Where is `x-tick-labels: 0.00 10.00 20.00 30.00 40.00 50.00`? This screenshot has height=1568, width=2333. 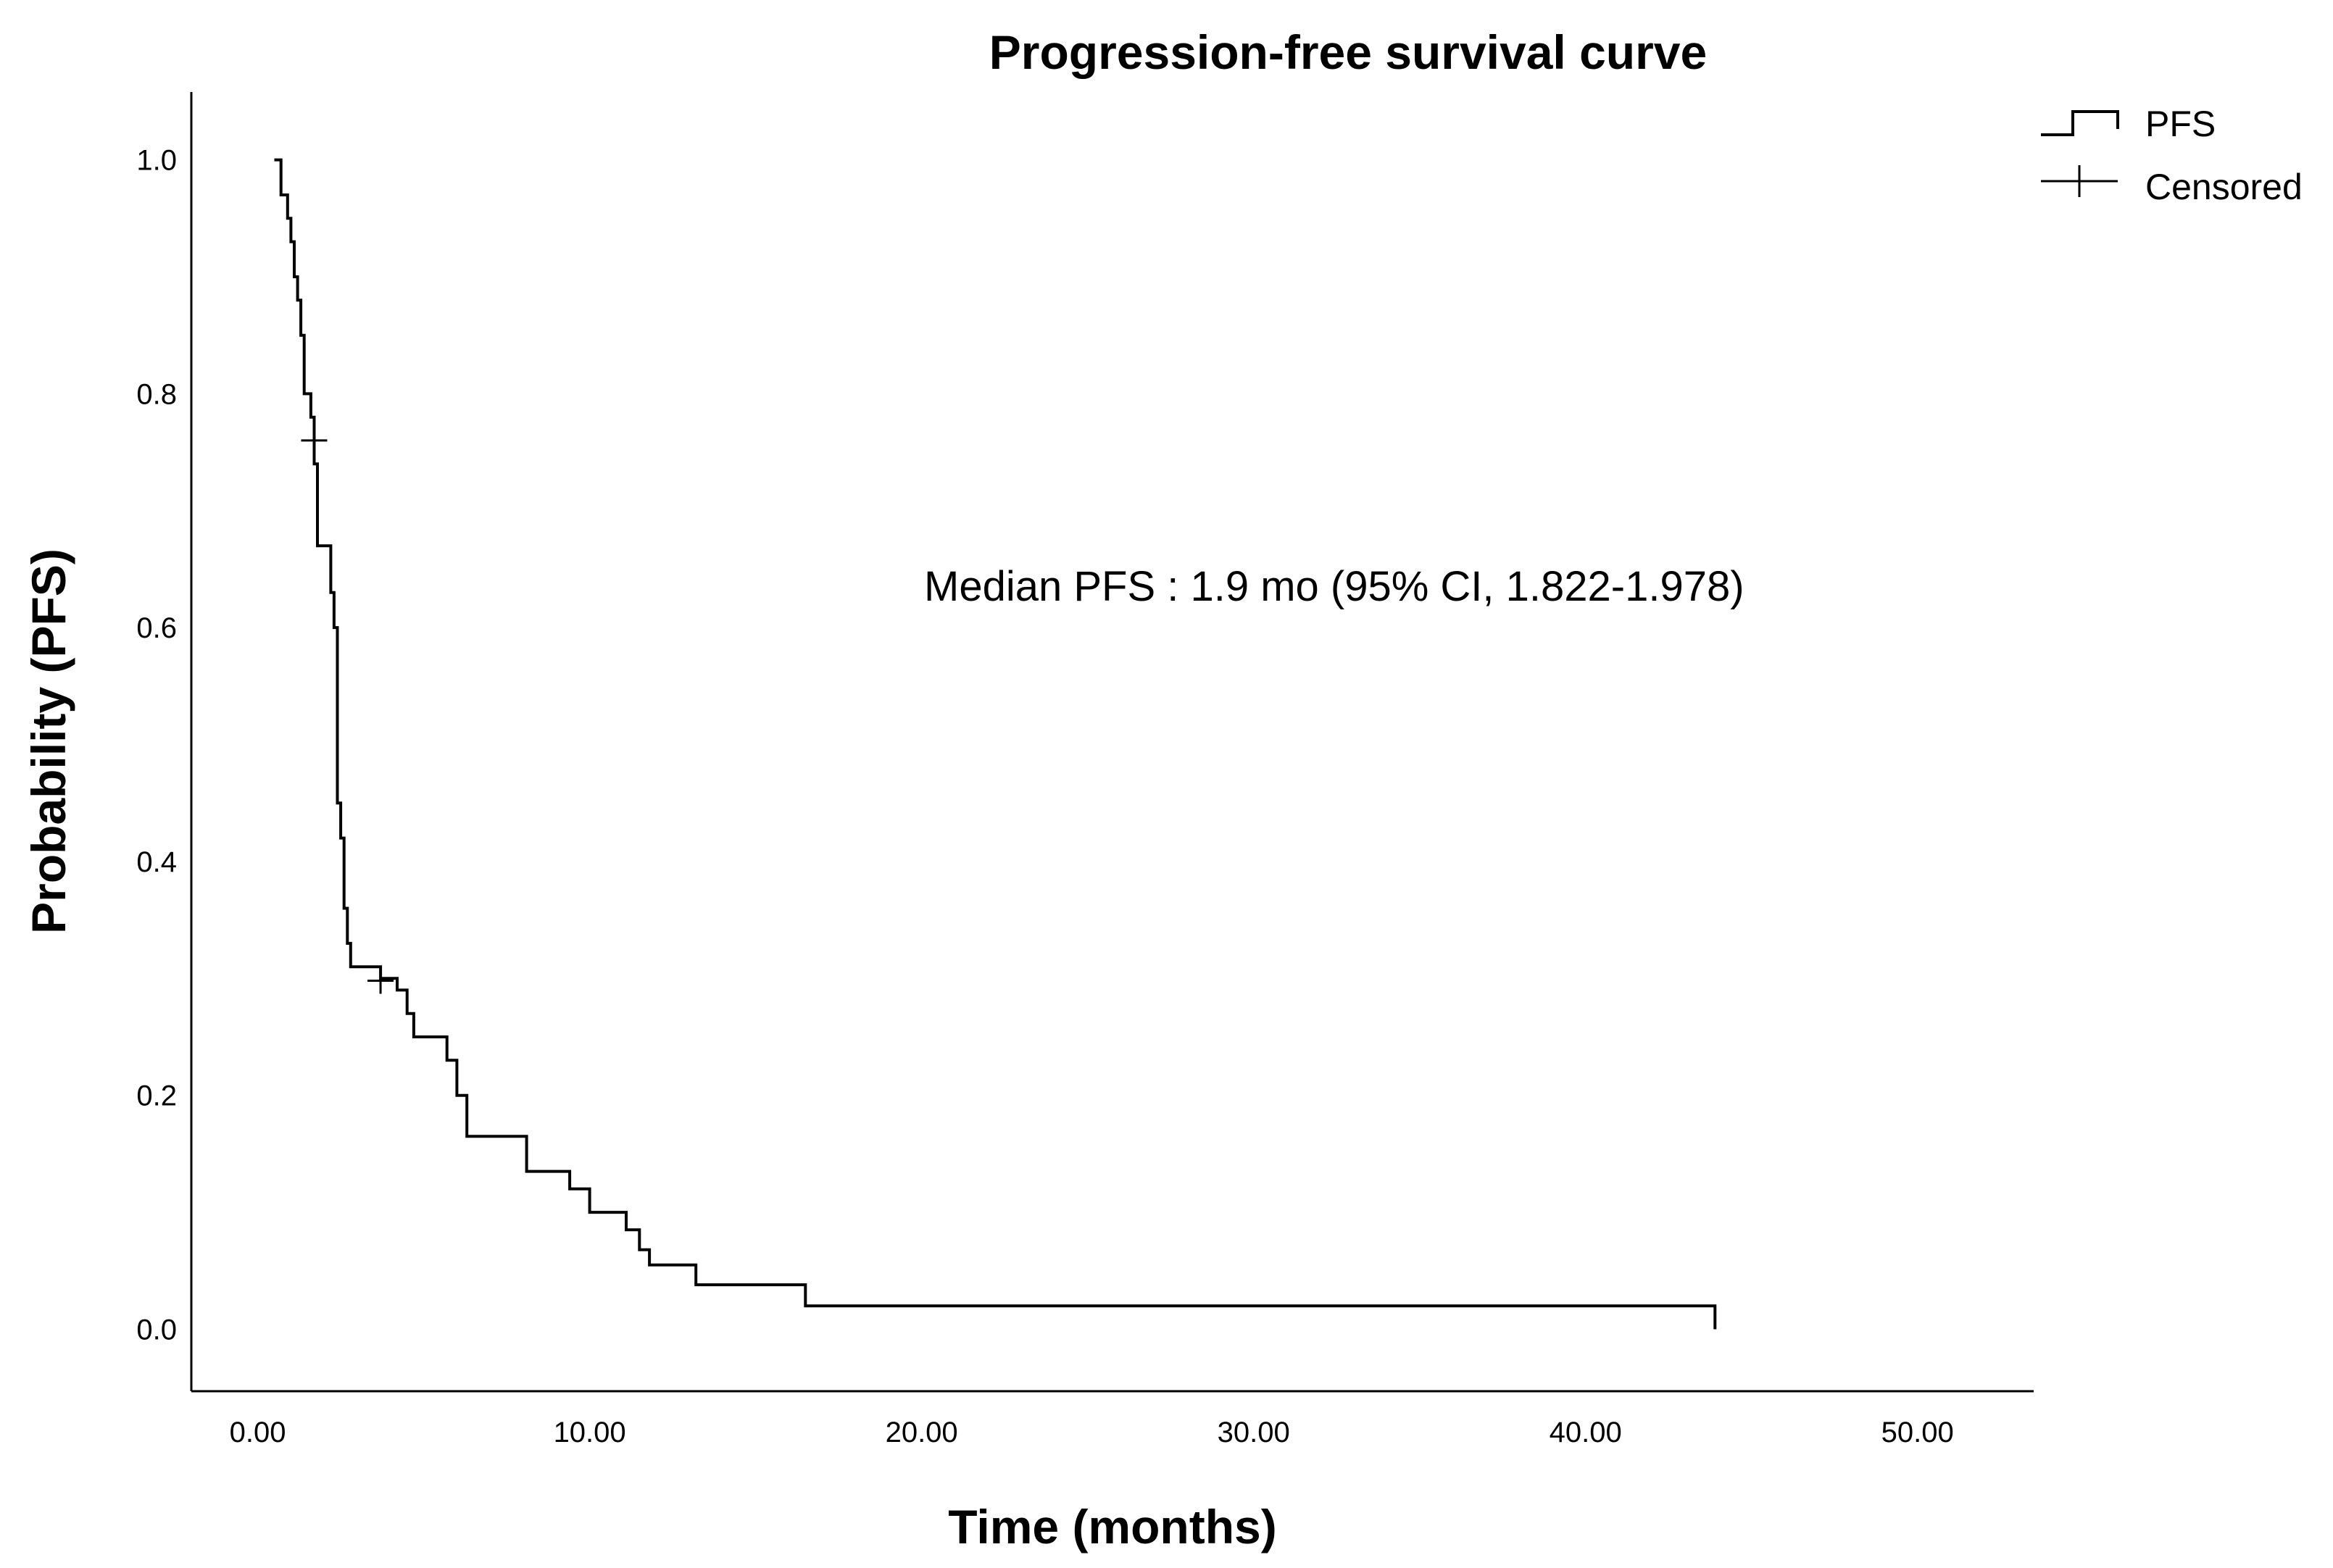
x-tick-labels: 0.00 10.00 20.00 30.00 40.00 50.00 is located at coordinates (1092, 1432).